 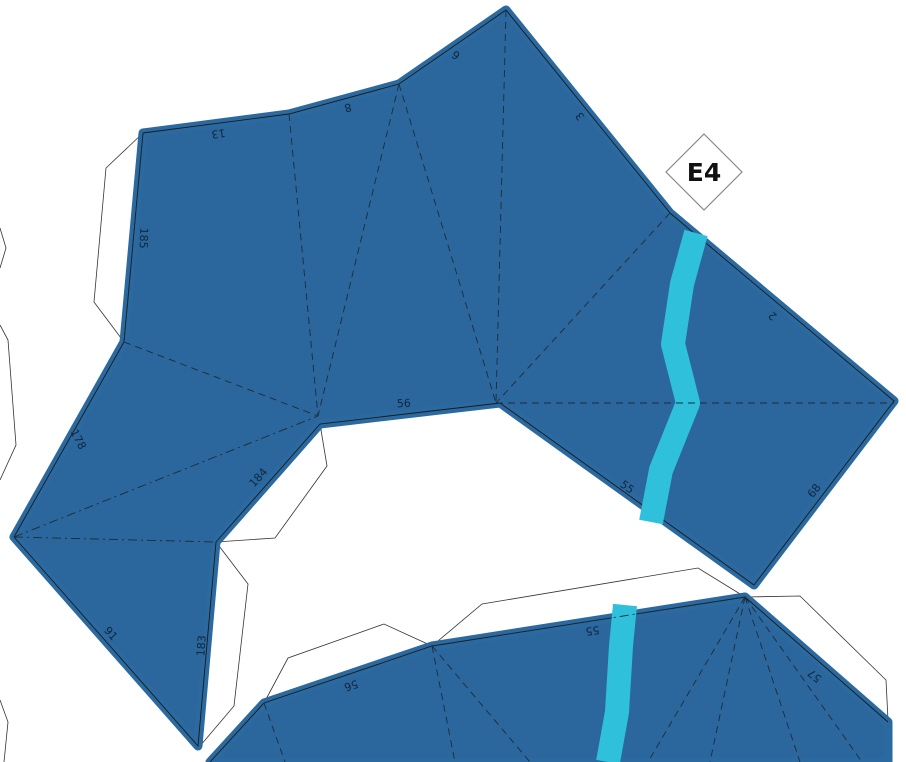 I want to click on glue-tab-left-lower, so click(x=224, y=644).